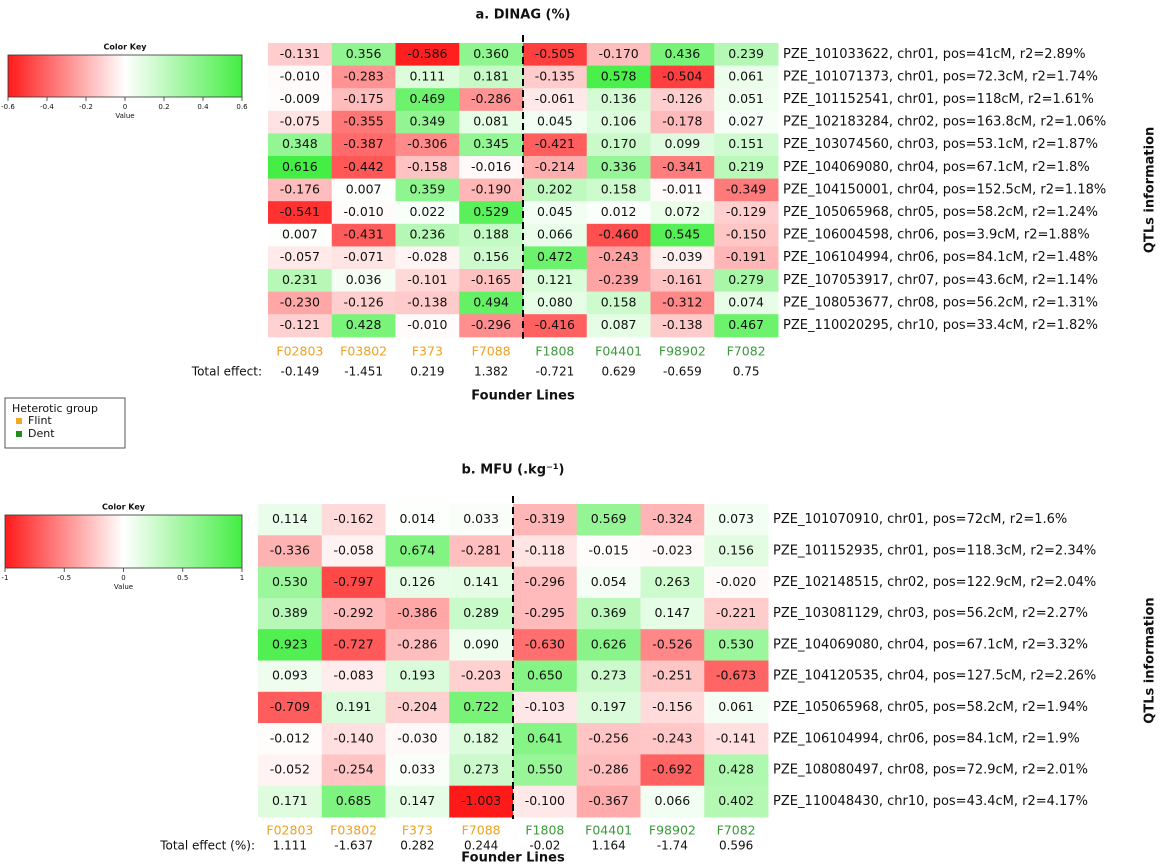 The image size is (1164, 865). Describe the element at coordinates (363, 234) in the screenshot. I see `cell-label: -0.431` at that location.